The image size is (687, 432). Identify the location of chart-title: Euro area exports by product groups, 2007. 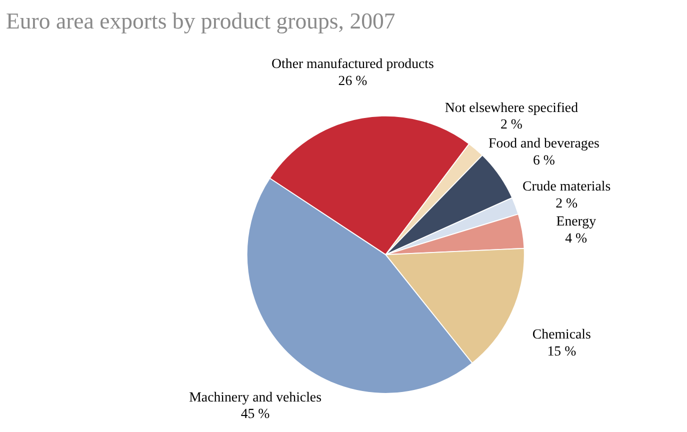
(201, 21).